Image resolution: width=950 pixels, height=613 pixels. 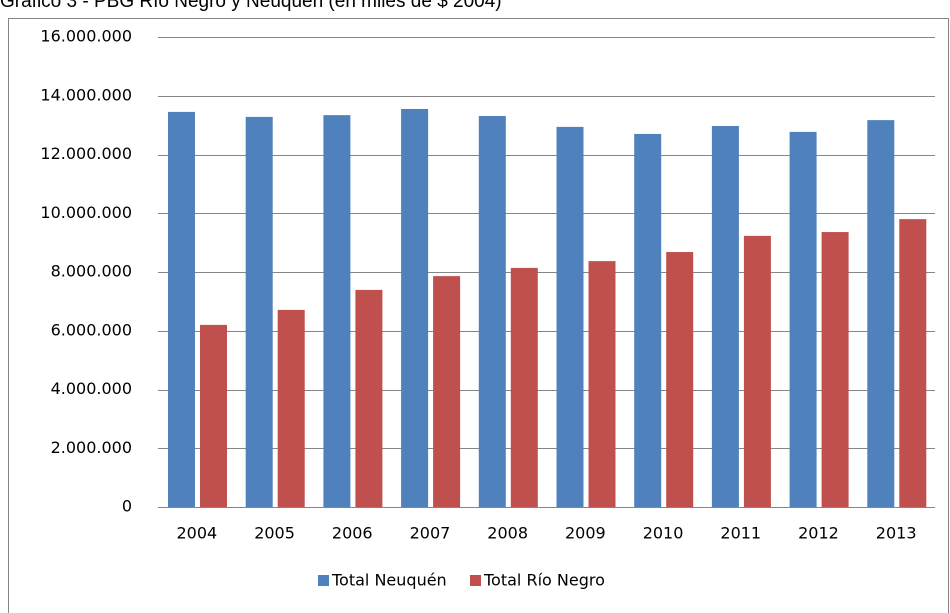 I want to click on x-tick-label: 2007, so click(x=430, y=533).